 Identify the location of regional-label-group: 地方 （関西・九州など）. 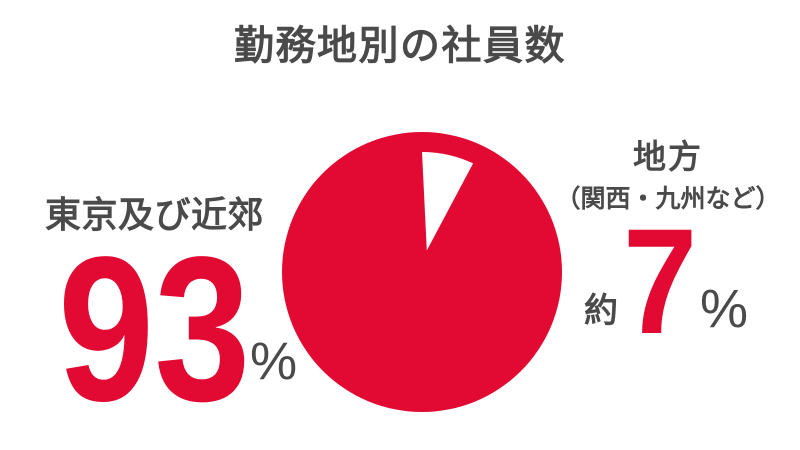
(668, 177).